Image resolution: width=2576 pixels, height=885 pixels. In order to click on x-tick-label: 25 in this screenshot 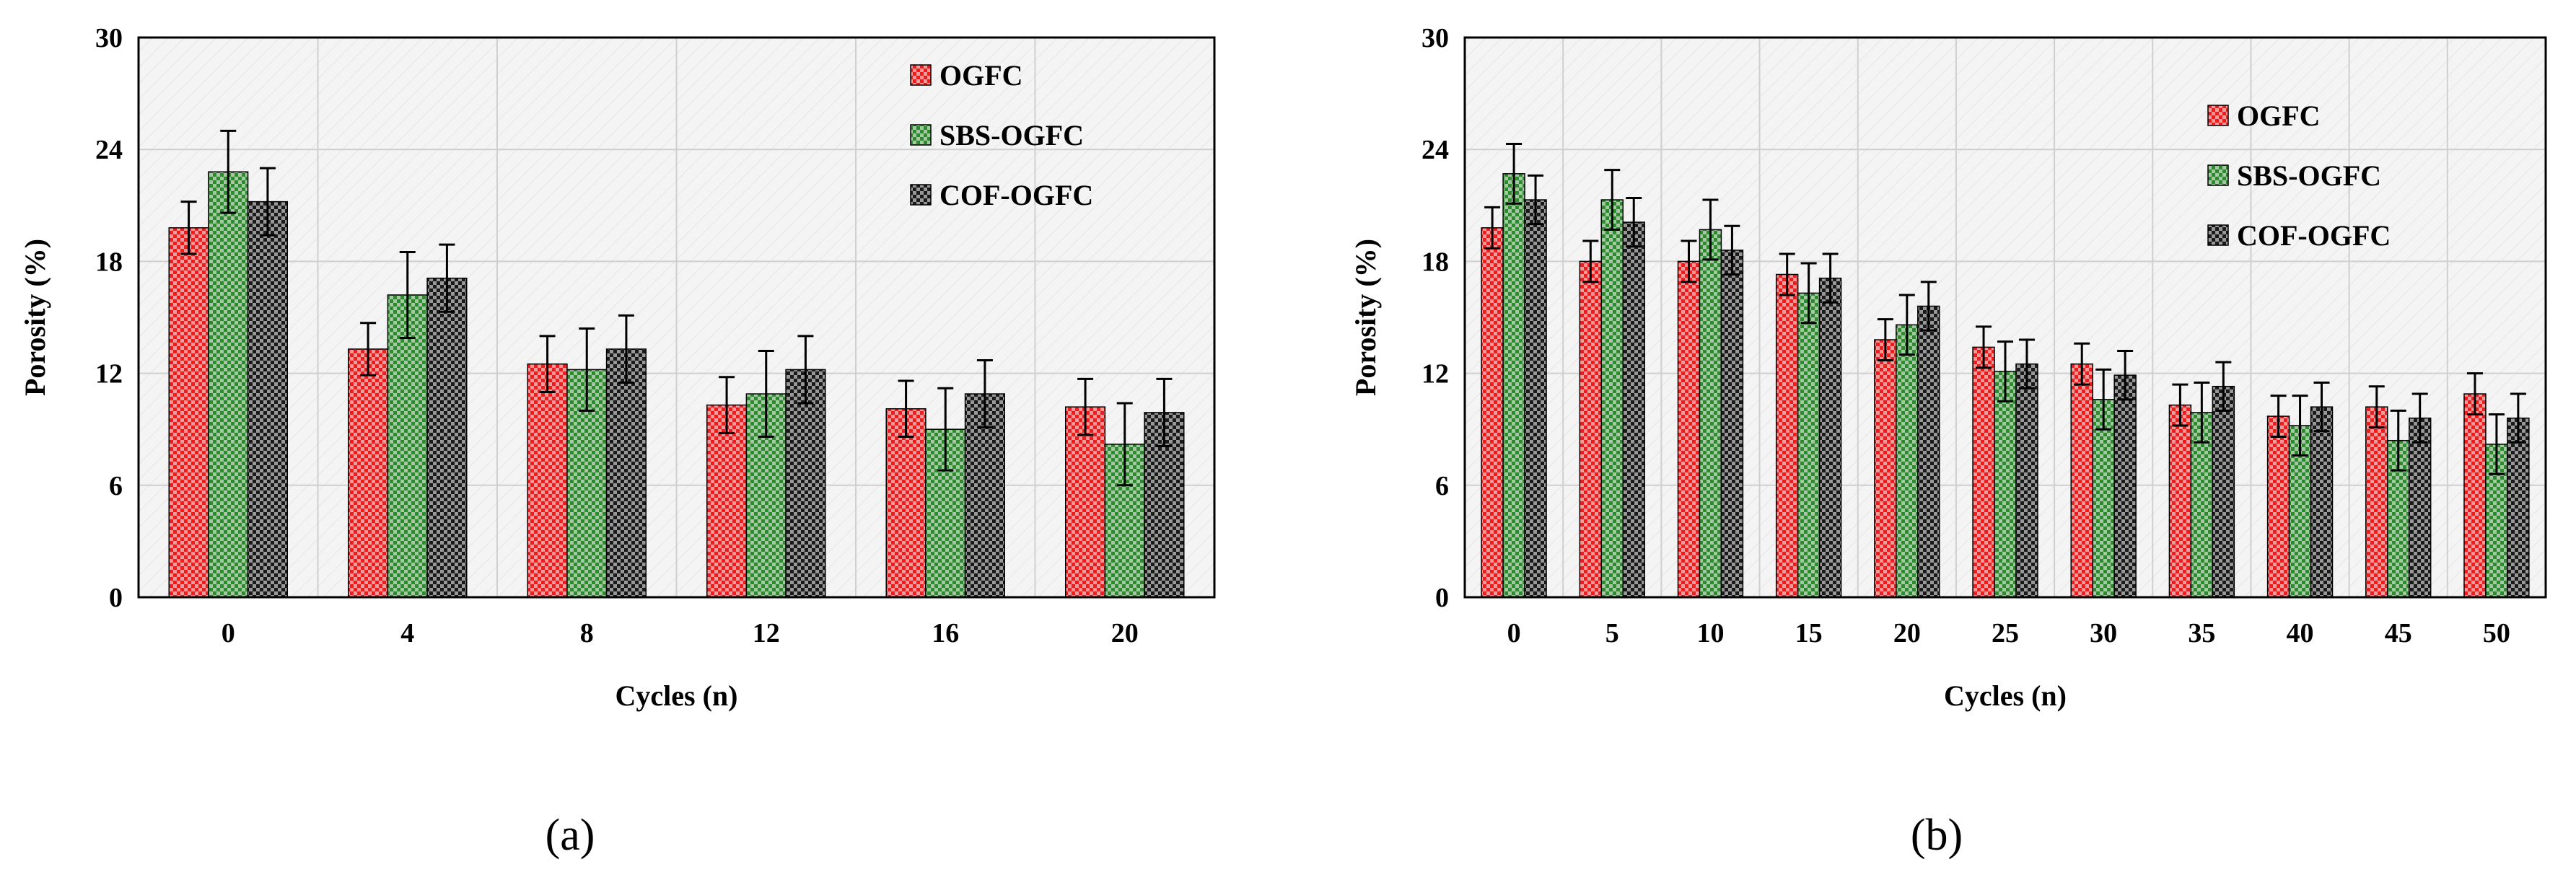, I will do `click(2006, 633)`.